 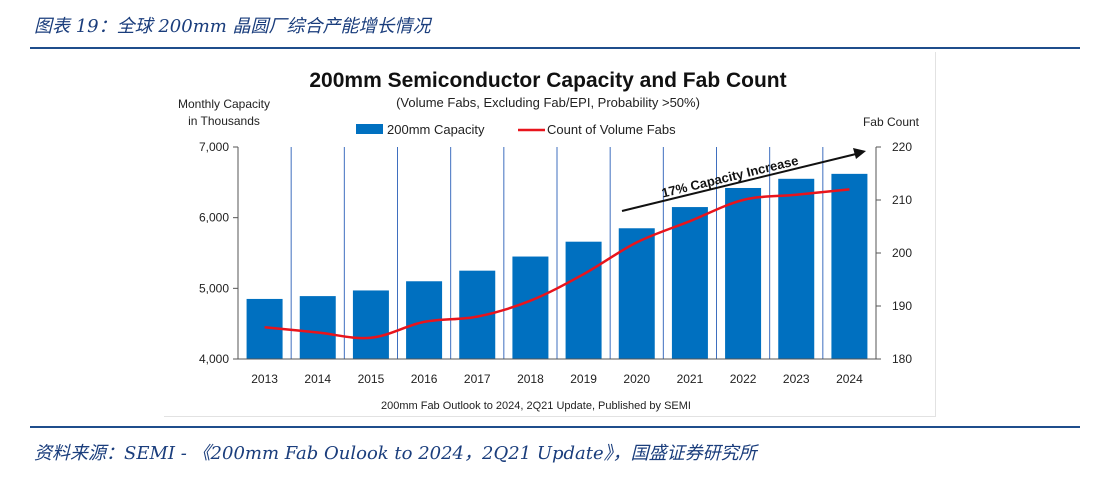 What do you see at coordinates (902, 147) in the screenshot?
I see `y2-tick-label: 220` at bounding box center [902, 147].